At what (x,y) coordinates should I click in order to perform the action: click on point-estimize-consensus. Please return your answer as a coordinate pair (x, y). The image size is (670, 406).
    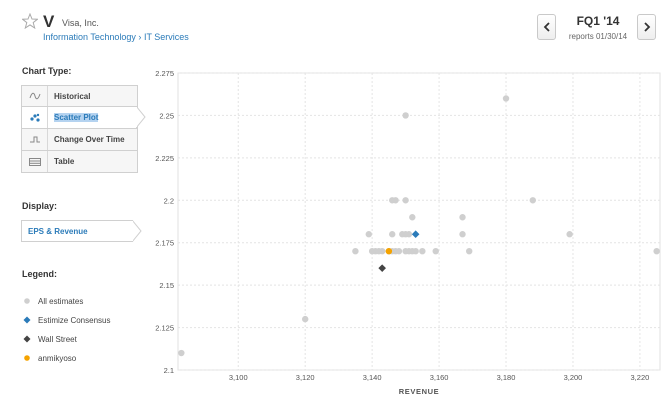
    Looking at the image, I should click on (415, 234).